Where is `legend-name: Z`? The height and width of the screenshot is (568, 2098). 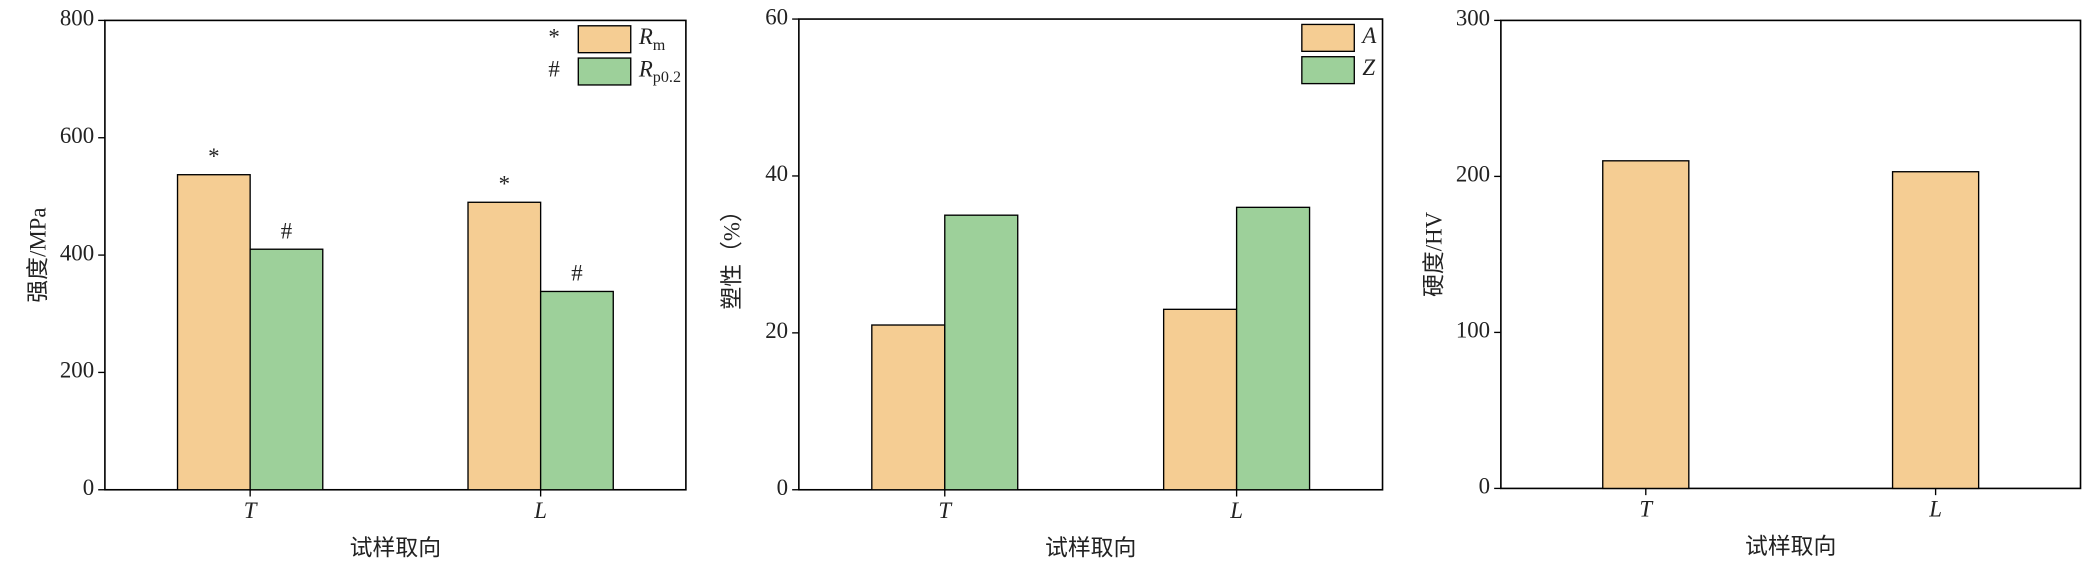
legend-name: Z is located at coordinates (1368, 67).